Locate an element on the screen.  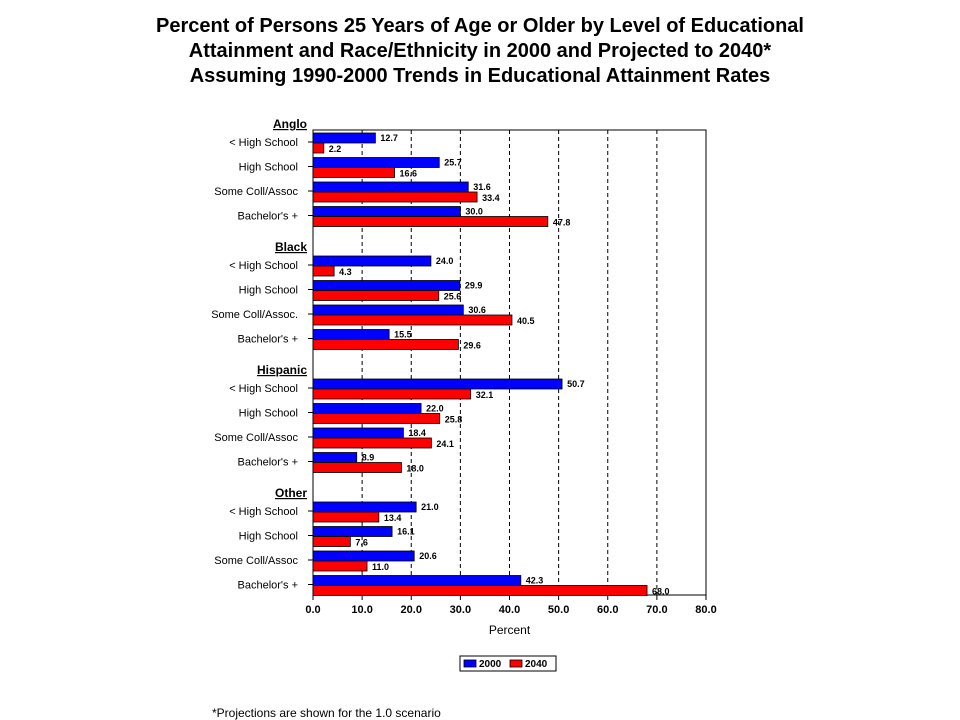
data-label-2040: 4.3 is located at coordinates (345, 272).